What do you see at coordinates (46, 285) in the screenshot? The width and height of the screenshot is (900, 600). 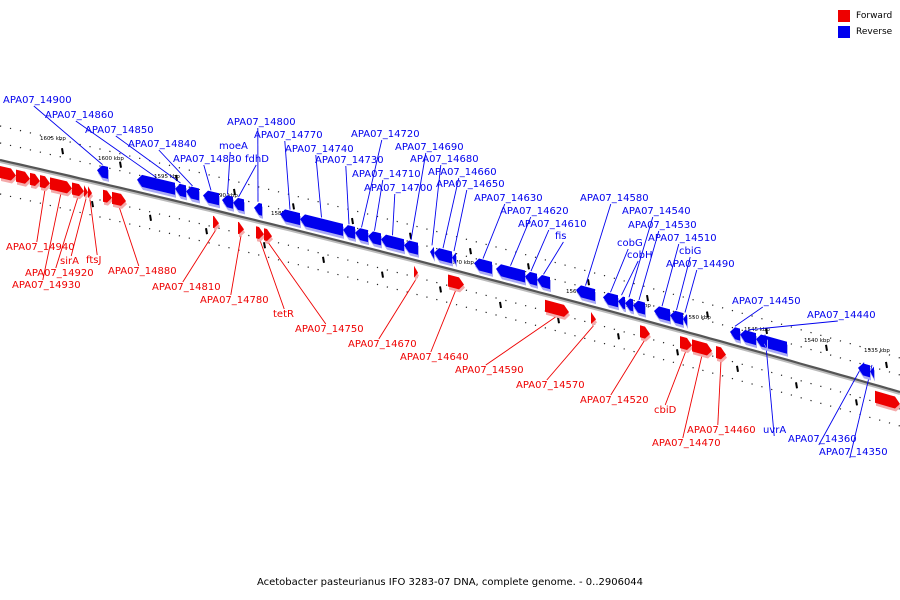 I see `gene-label: APA07_14930` at bounding box center [46, 285].